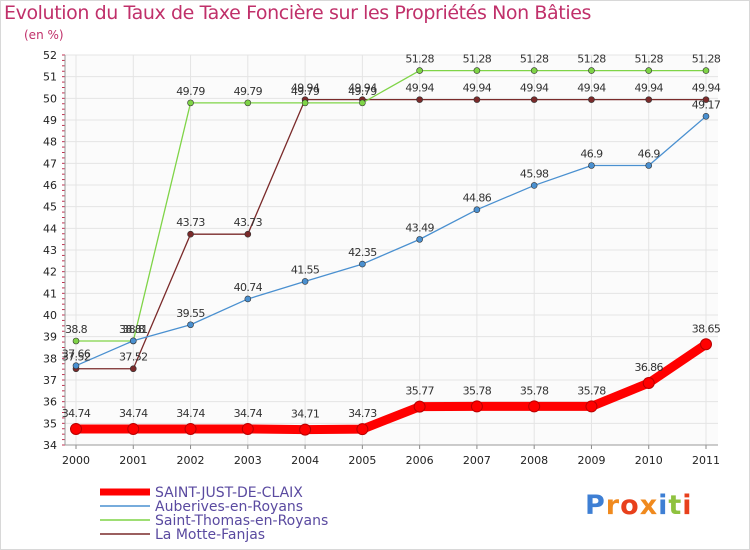 The width and height of the screenshot is (750, 550). Describe the element at coordinates (50, 445) in the screenshot. I see `y-tick-label: 34` at that location.